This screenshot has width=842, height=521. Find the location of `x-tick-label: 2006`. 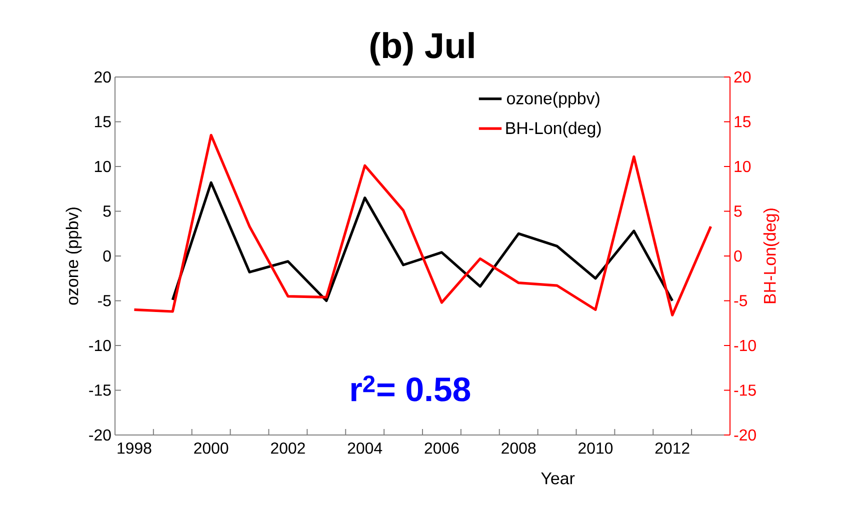

x-tick-label: 2006 is located at coordinates (441, 448).